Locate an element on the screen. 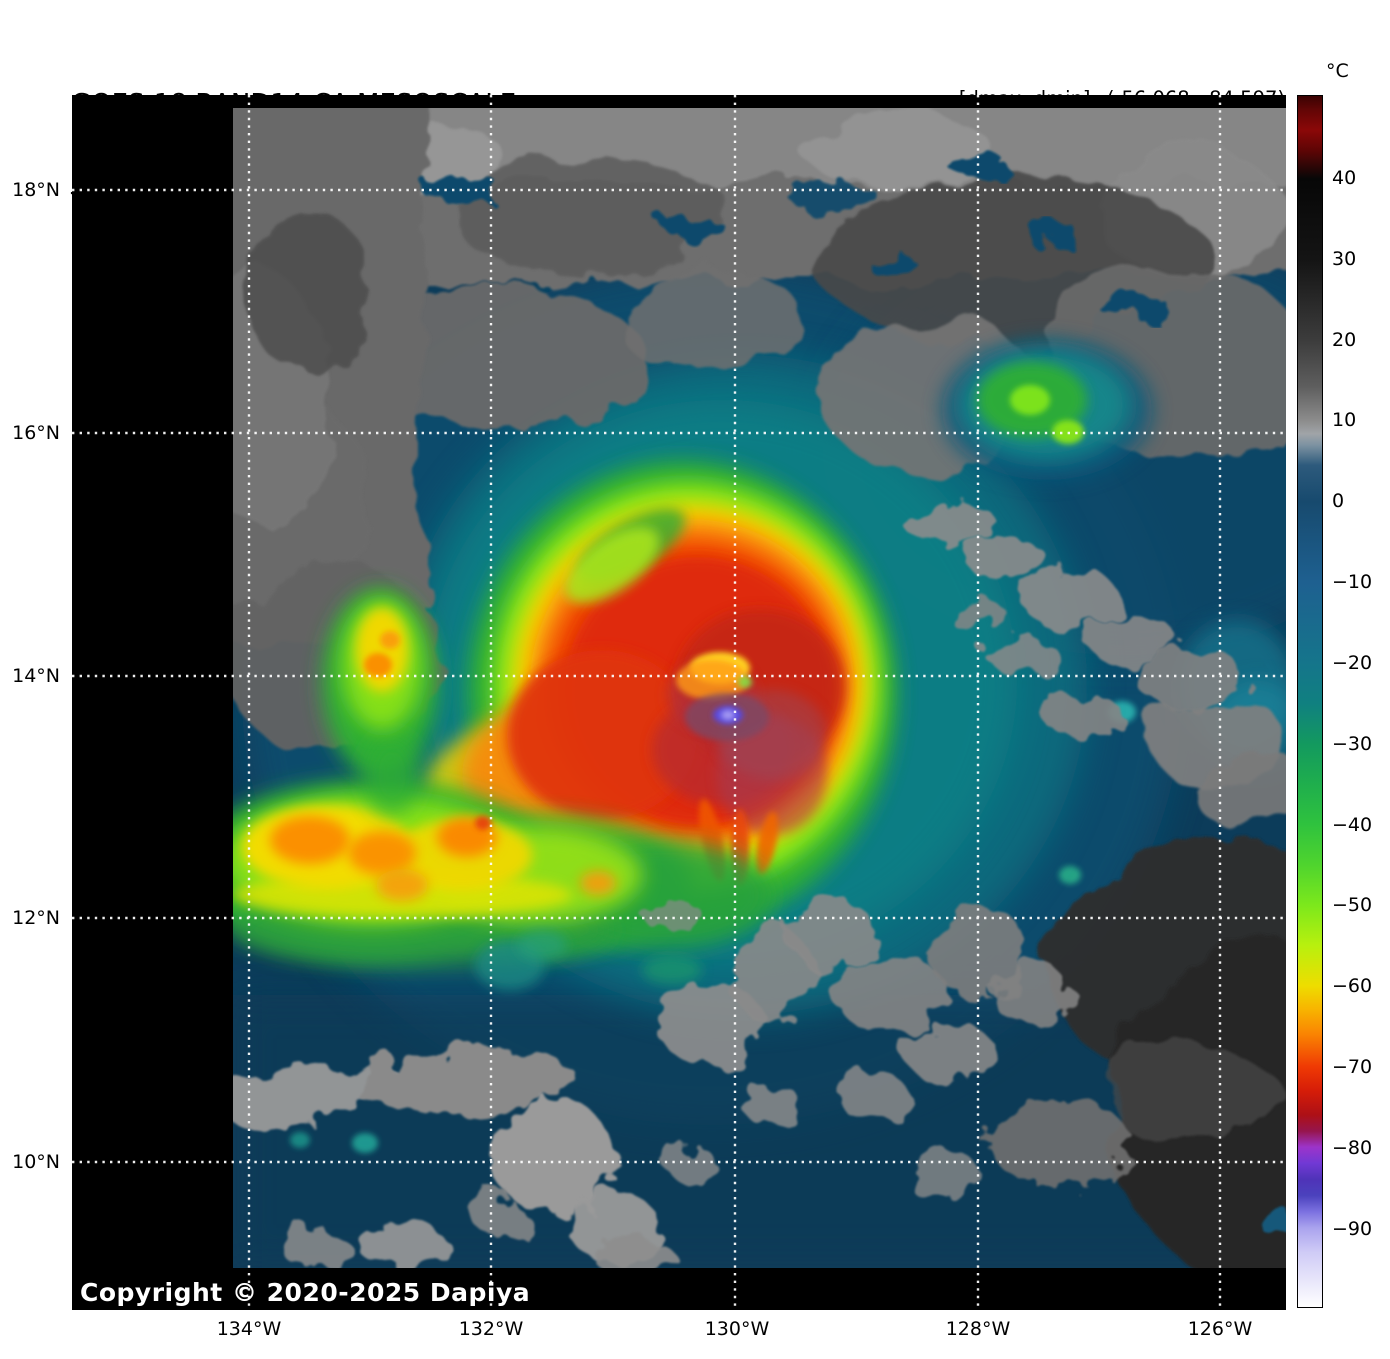  northwest-band-layer is located at coordinates (504, 661).